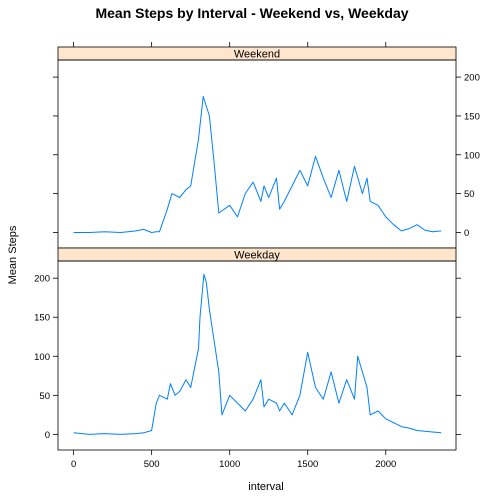 This screenshot has width=504, height=504. What do you see at coordinates (472, 78) in the screenshot?
I see `y-tick-label-weekend: 200` at bounding box center [472, 78].